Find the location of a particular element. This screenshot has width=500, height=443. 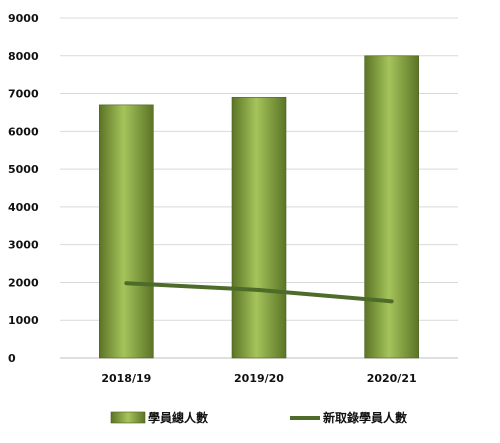

legend-label: 學員總人數 is located at coordinates (178, 417).